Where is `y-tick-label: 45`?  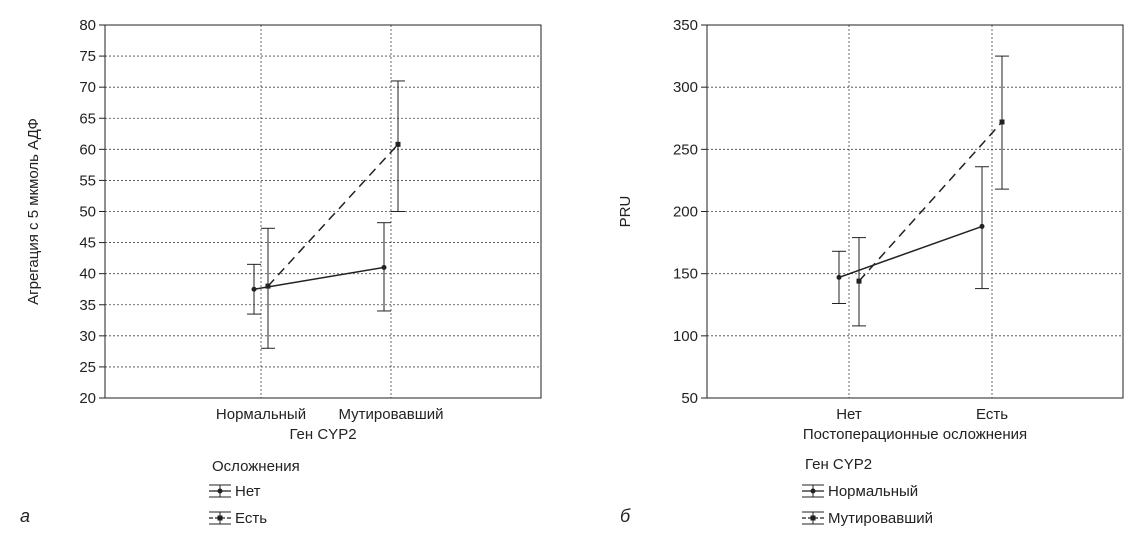
y-tick-label: 45 is located at coordinates (87, 243).